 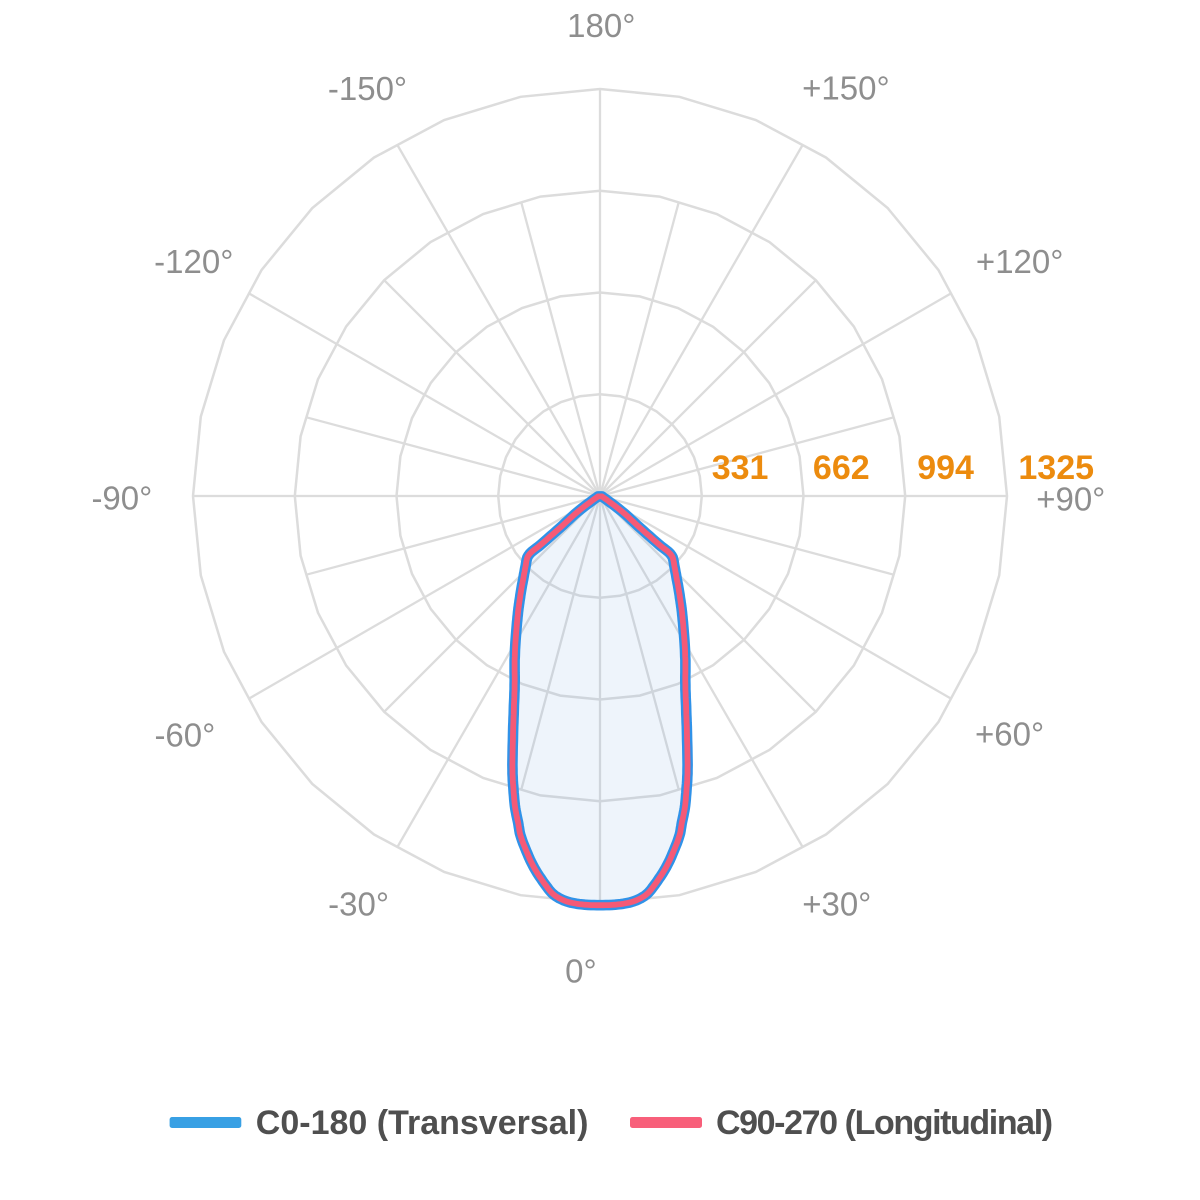 What do you see at coordinates (367, 88) in the screenshot?
I see `svg-text: -150°` at bounding box center [367, 88].